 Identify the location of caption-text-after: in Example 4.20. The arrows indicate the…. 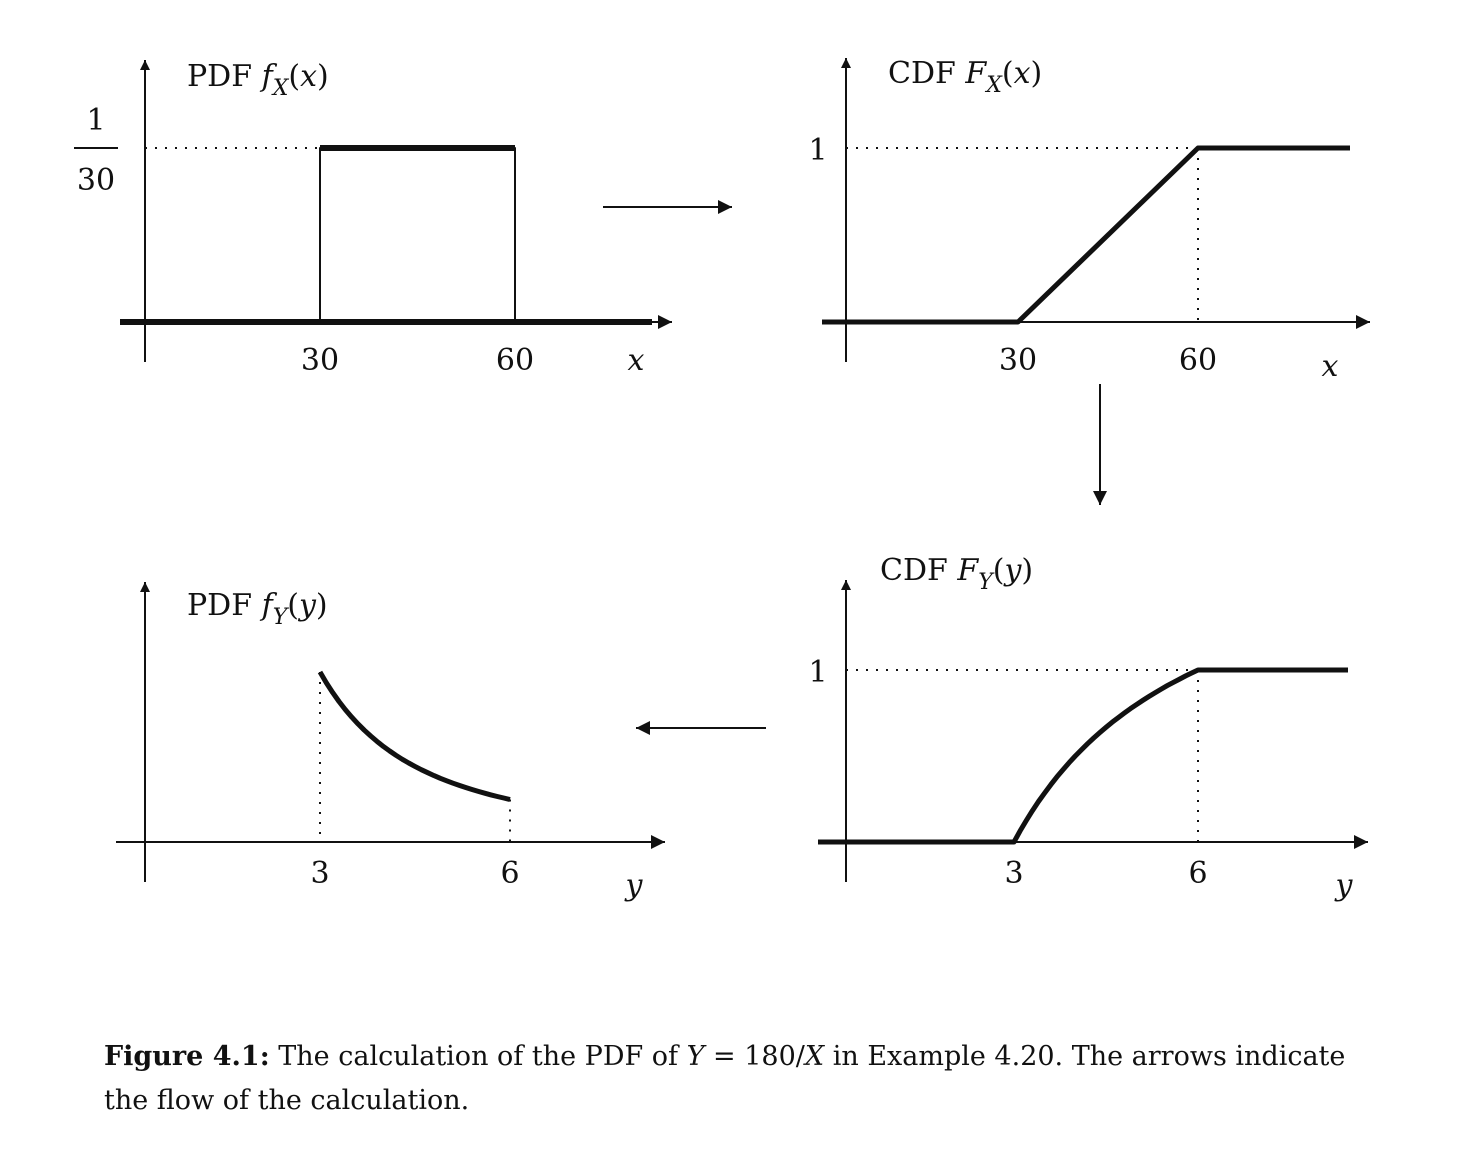
(725, 1078).